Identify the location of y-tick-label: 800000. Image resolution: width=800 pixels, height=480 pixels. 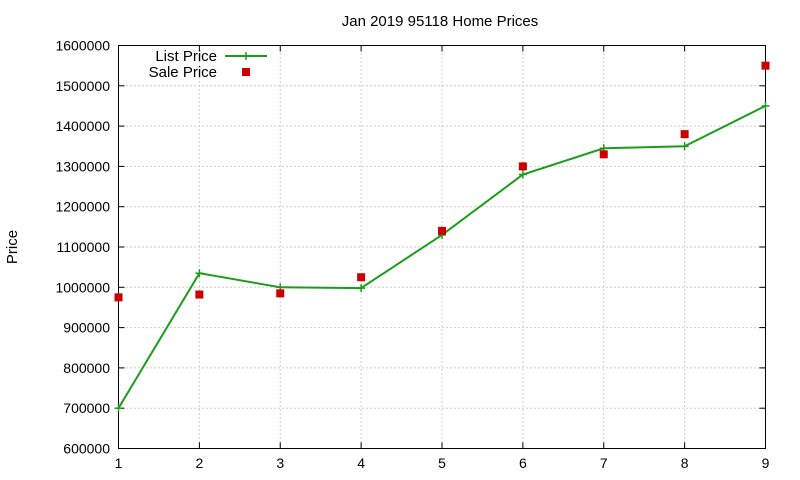
(86, 368).